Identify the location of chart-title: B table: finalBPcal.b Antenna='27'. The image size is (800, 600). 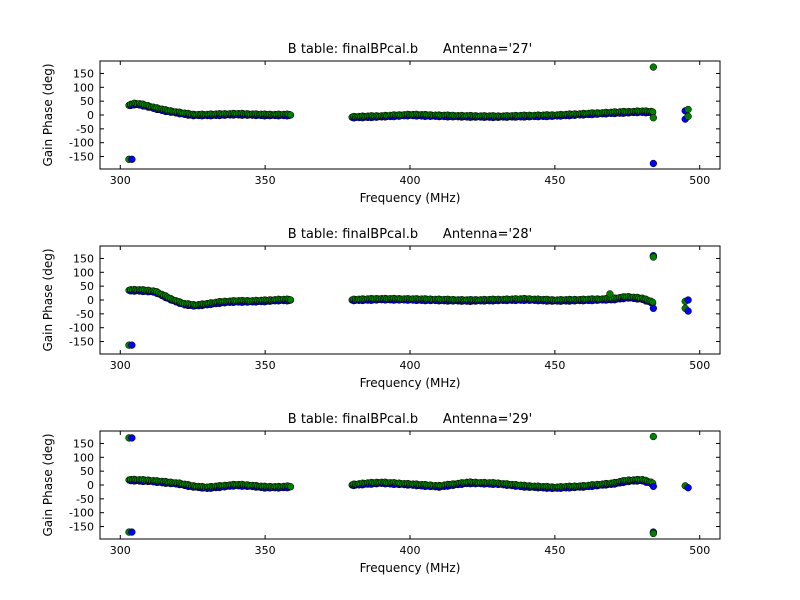
(410, 49).